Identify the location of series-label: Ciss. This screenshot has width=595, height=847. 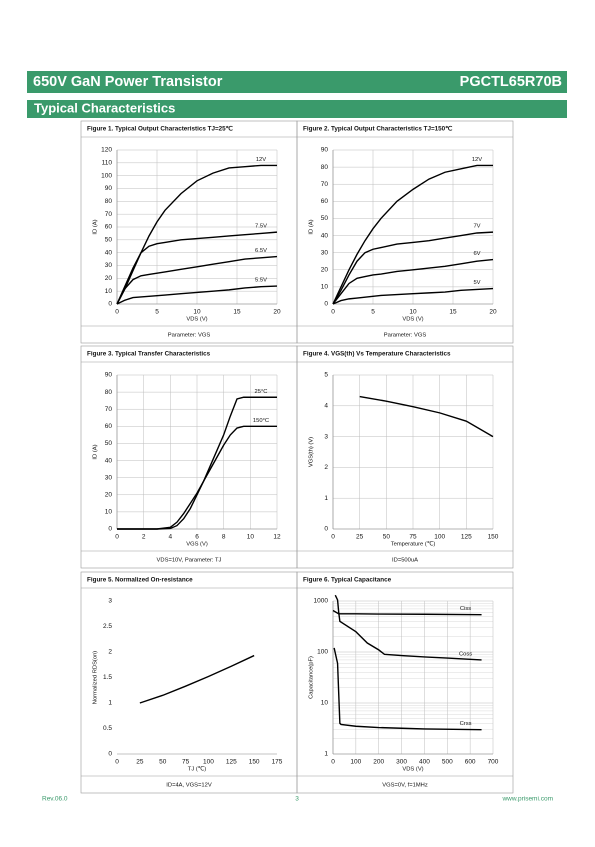
(465, 609).